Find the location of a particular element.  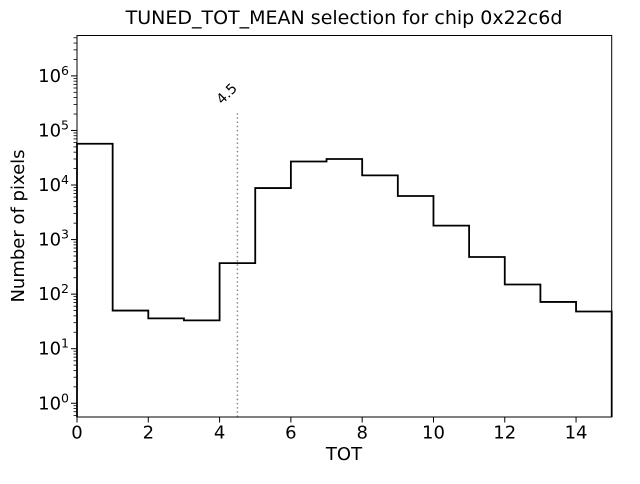

x-tick-label: 8 is located at coordinates (361, 433).